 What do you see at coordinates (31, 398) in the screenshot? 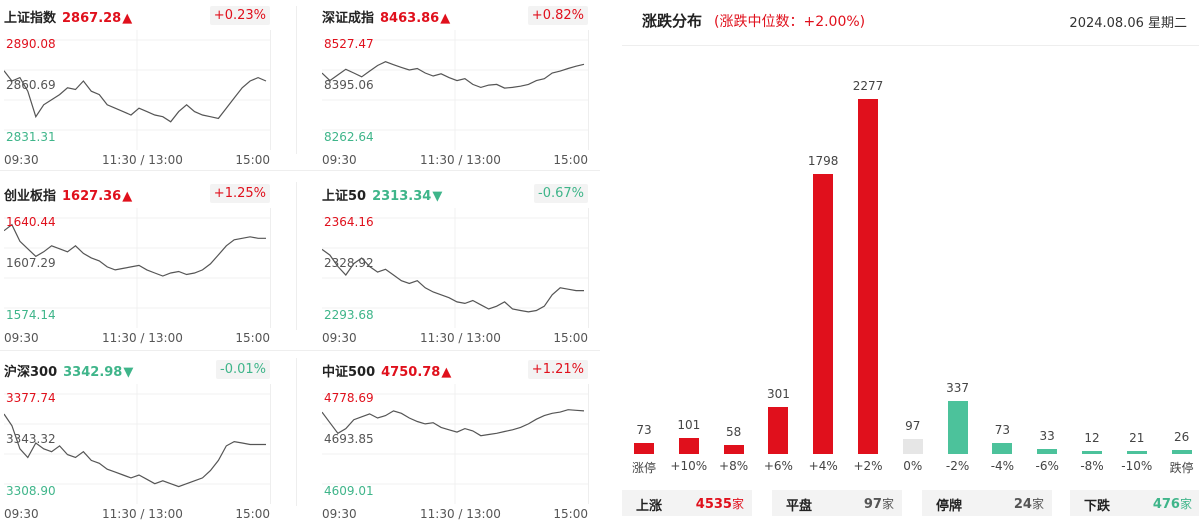
I see `y-axis-high: 3377.74` at bounding box center [31, 398].